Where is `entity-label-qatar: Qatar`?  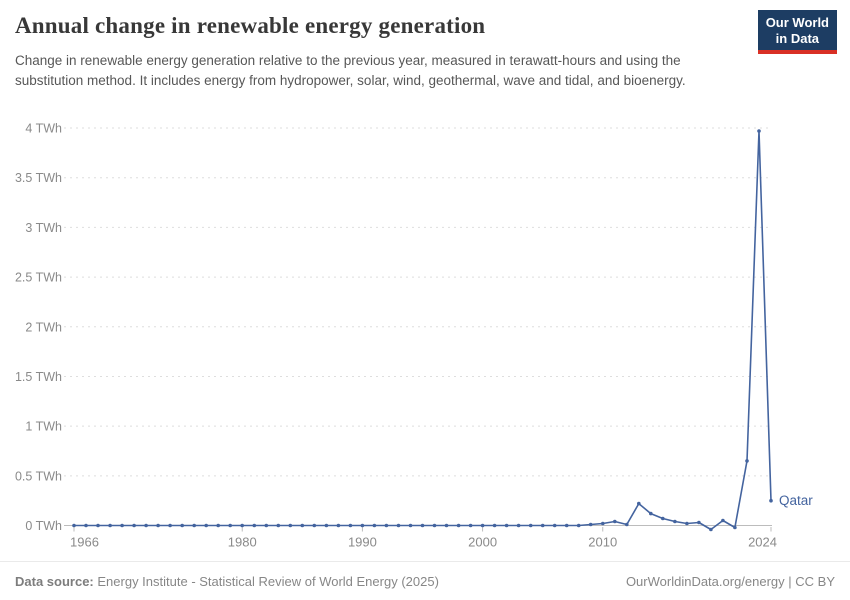 entity-label-qatar: Qatar is located at coordinates (796, 500).